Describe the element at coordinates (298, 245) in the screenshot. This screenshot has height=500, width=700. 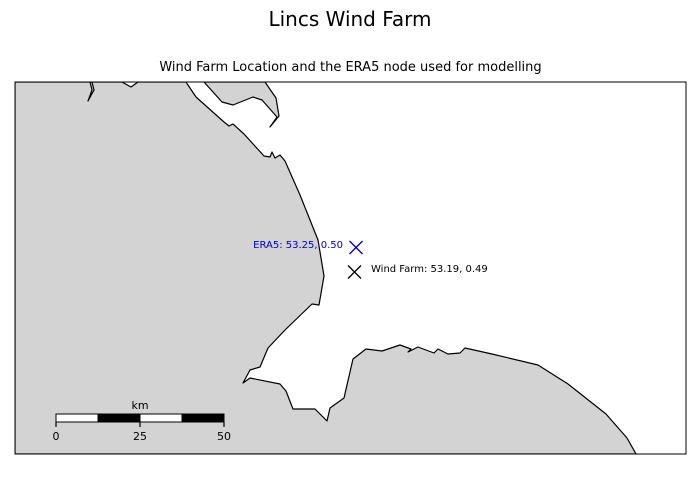
I see `era5-label: ERA5: 53.25, 0.50` at that location.